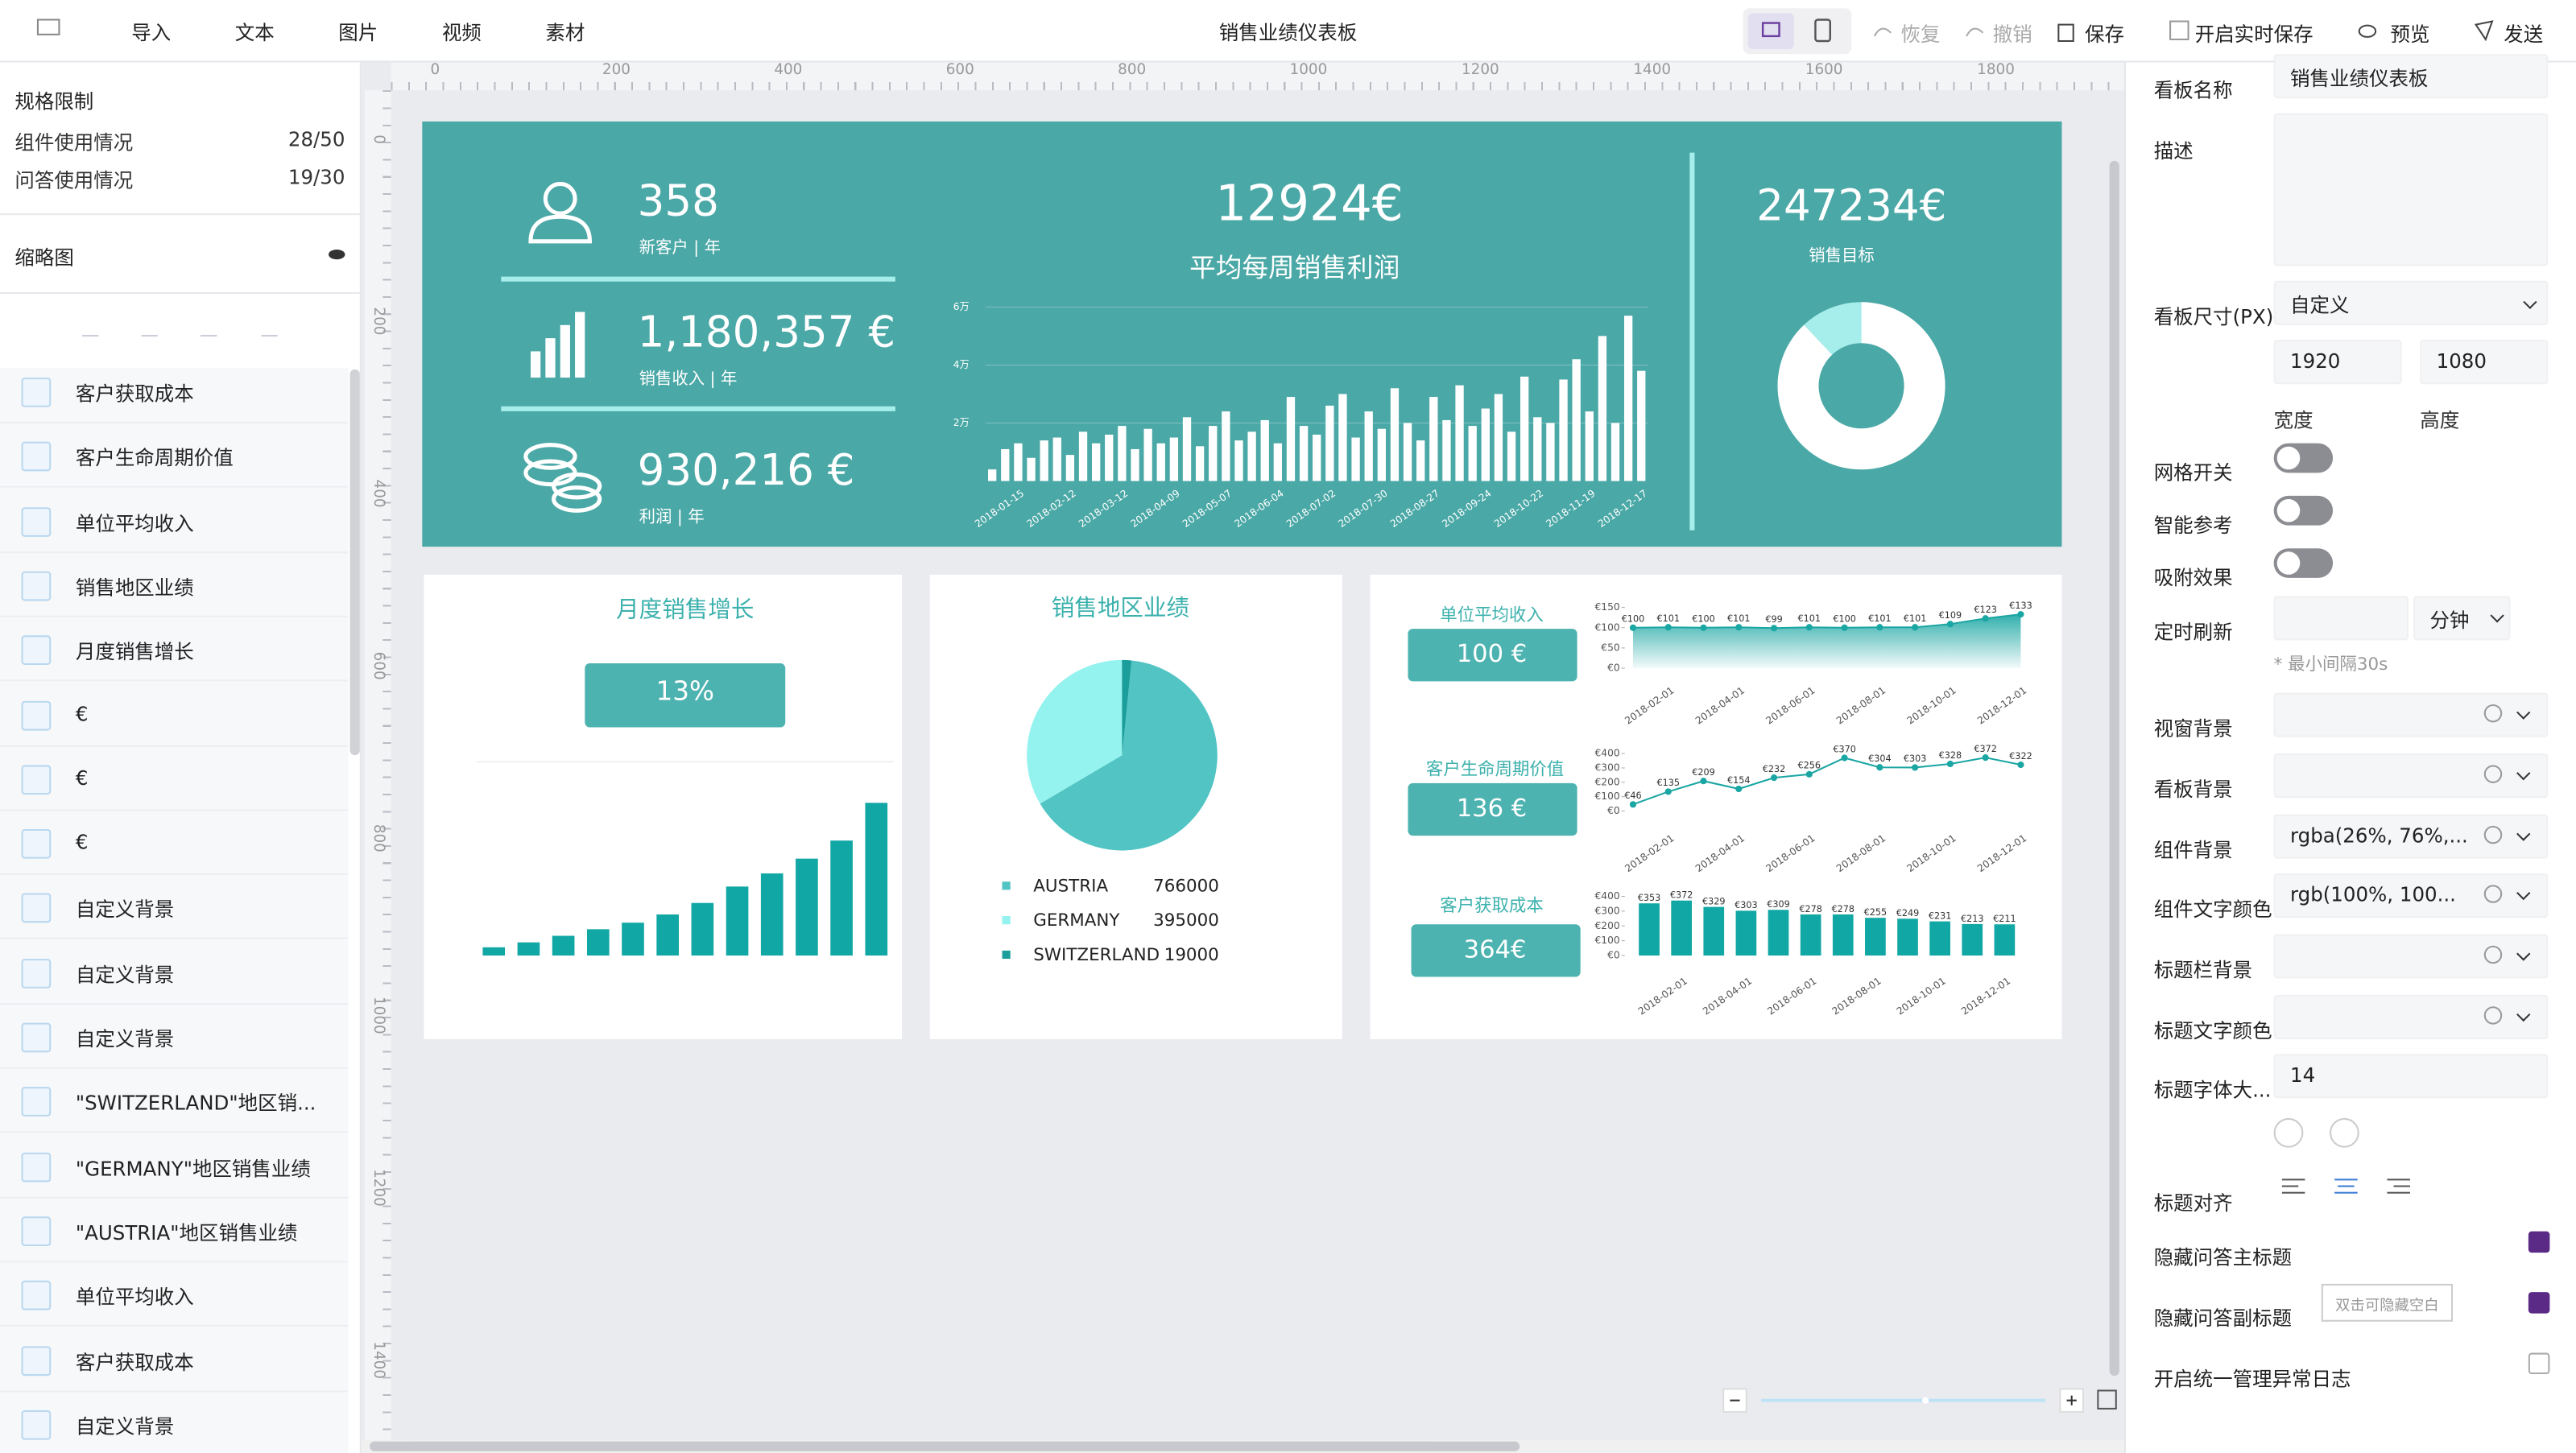 This screenshot has height=1453, width=2576. I want to click on toolbar-action: 开启实时保存, so click(2253, 35).